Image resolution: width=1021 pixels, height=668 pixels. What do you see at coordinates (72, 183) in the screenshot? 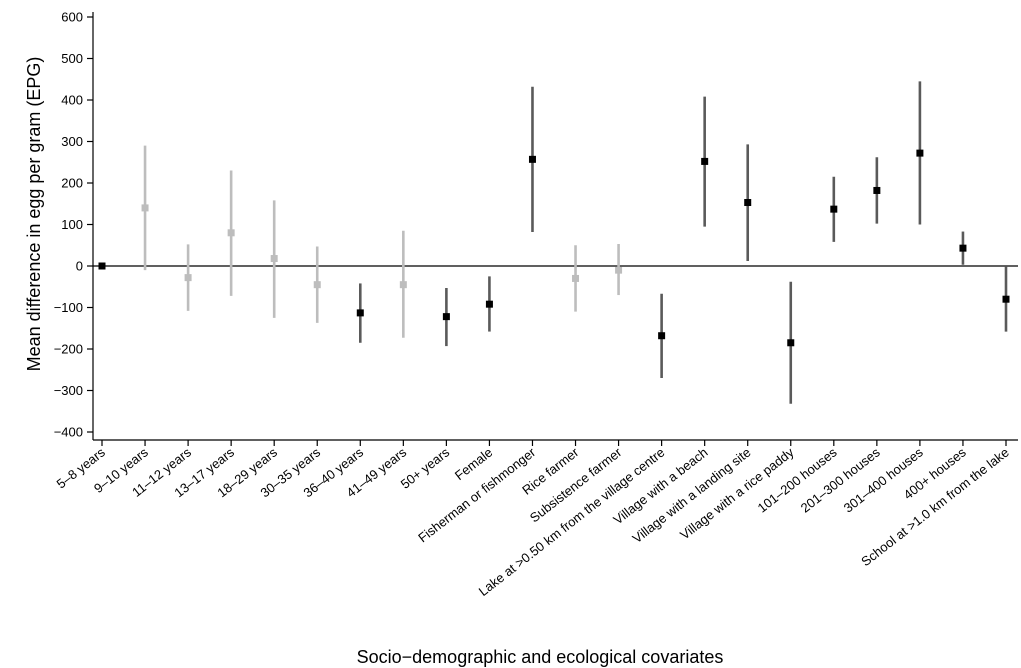
I see `y-tick-label: 200` at bounding box center [72, 183].